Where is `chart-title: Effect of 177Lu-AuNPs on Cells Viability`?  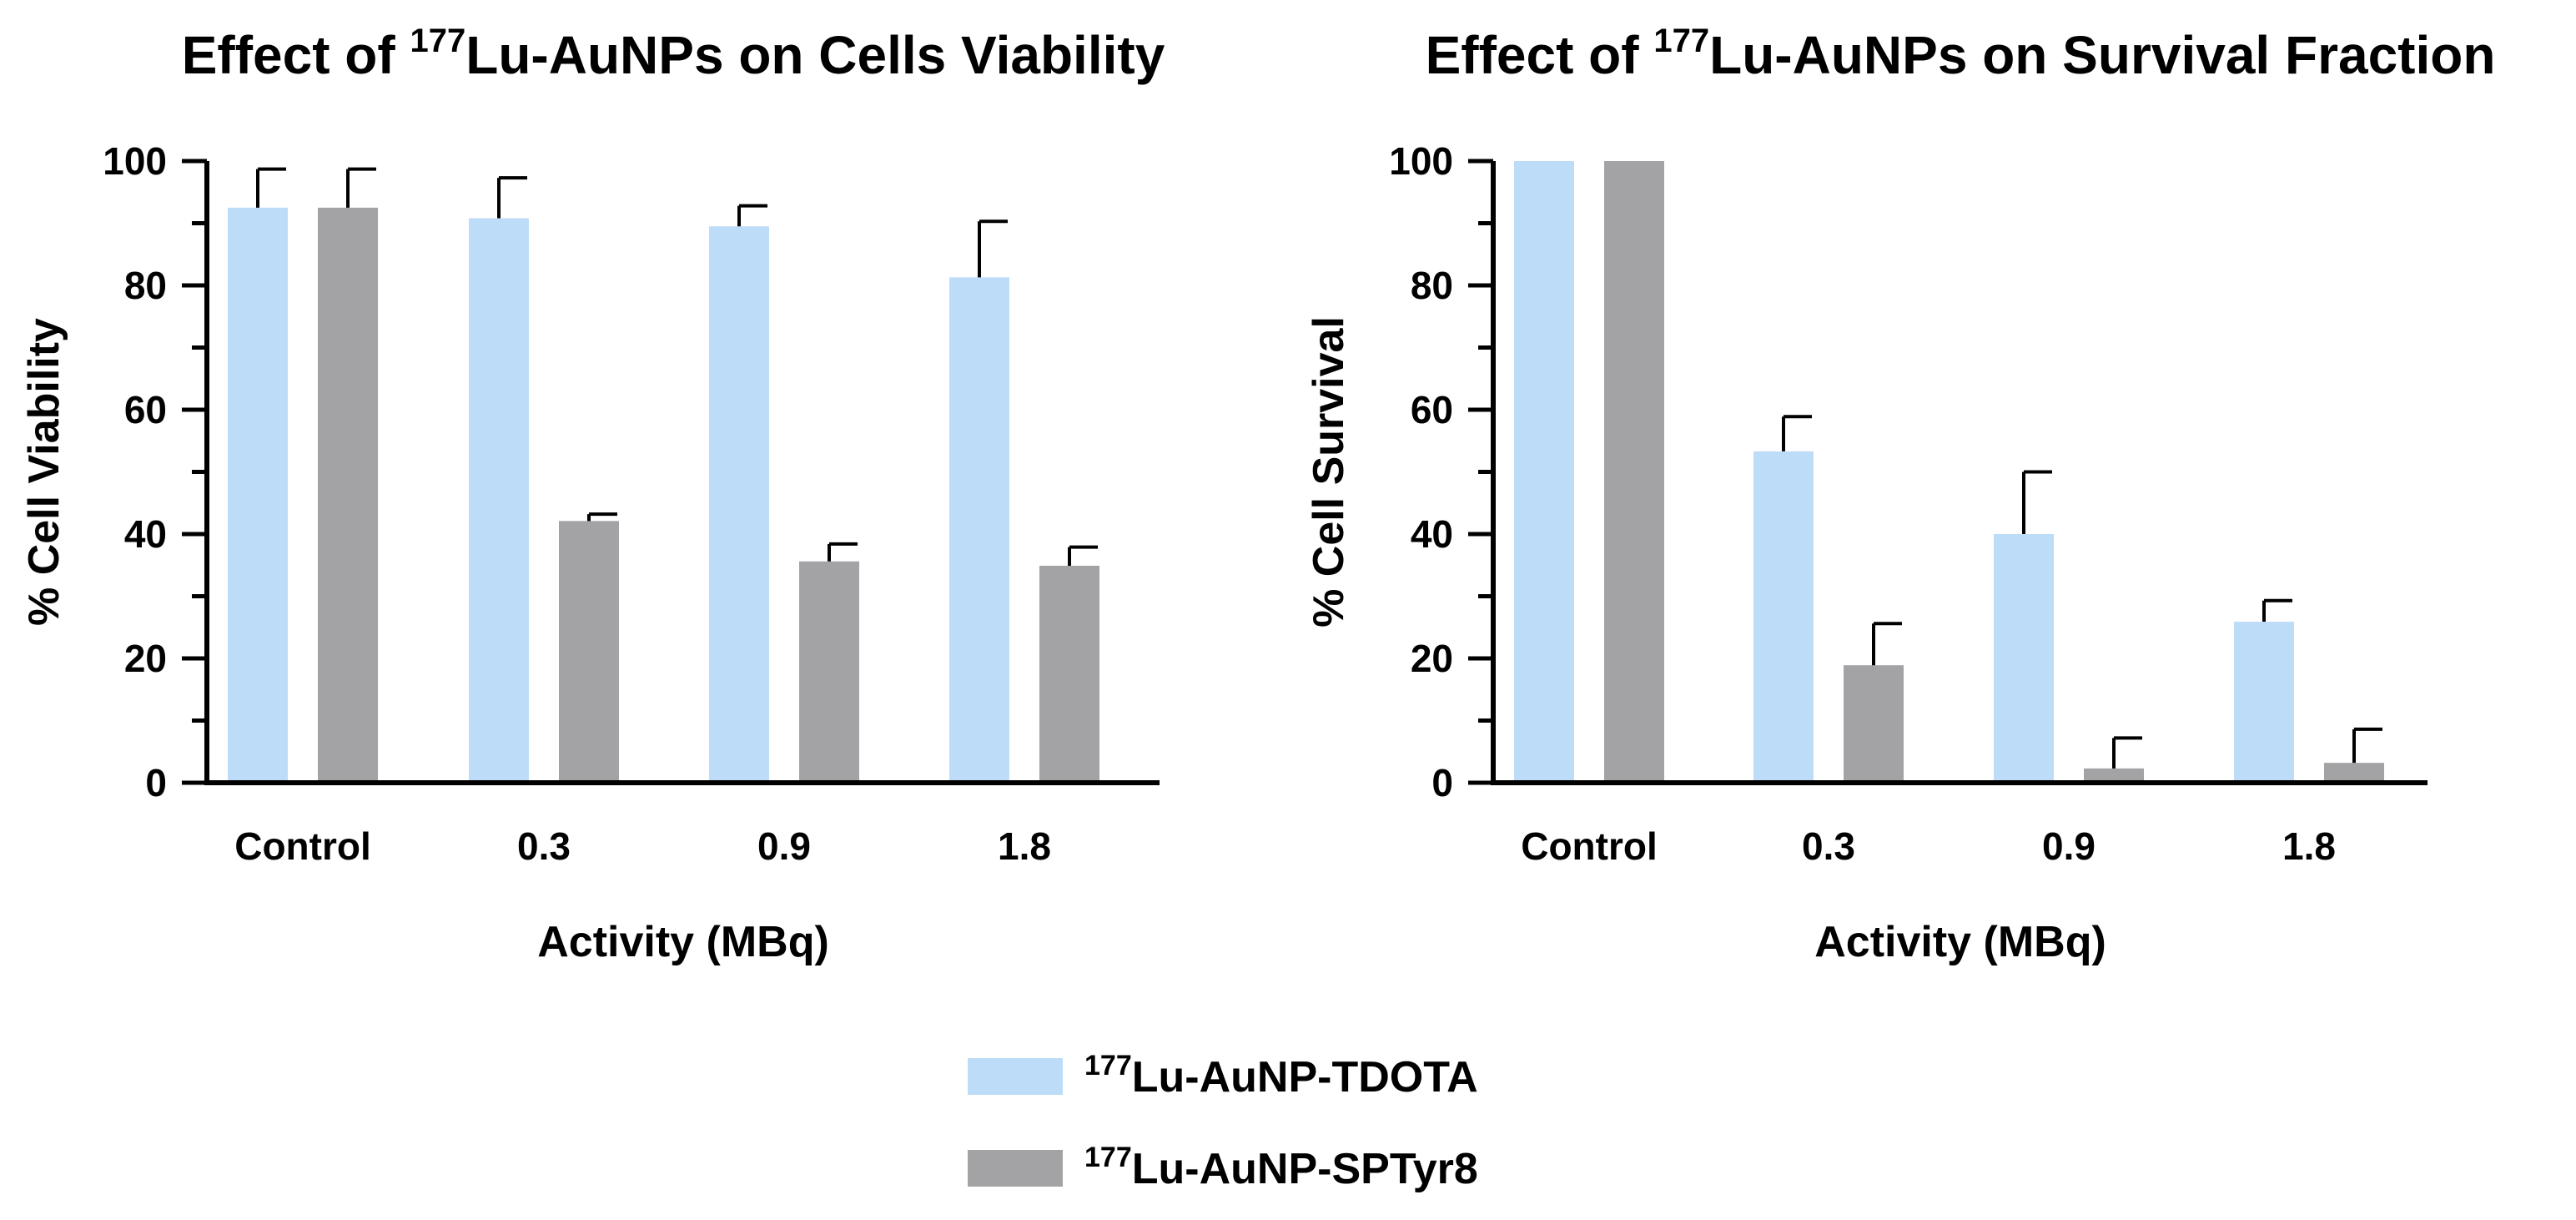
chart-title: Effect of 177Lu-AuNPs on Cells Viability is located at coordinates (673, 54).